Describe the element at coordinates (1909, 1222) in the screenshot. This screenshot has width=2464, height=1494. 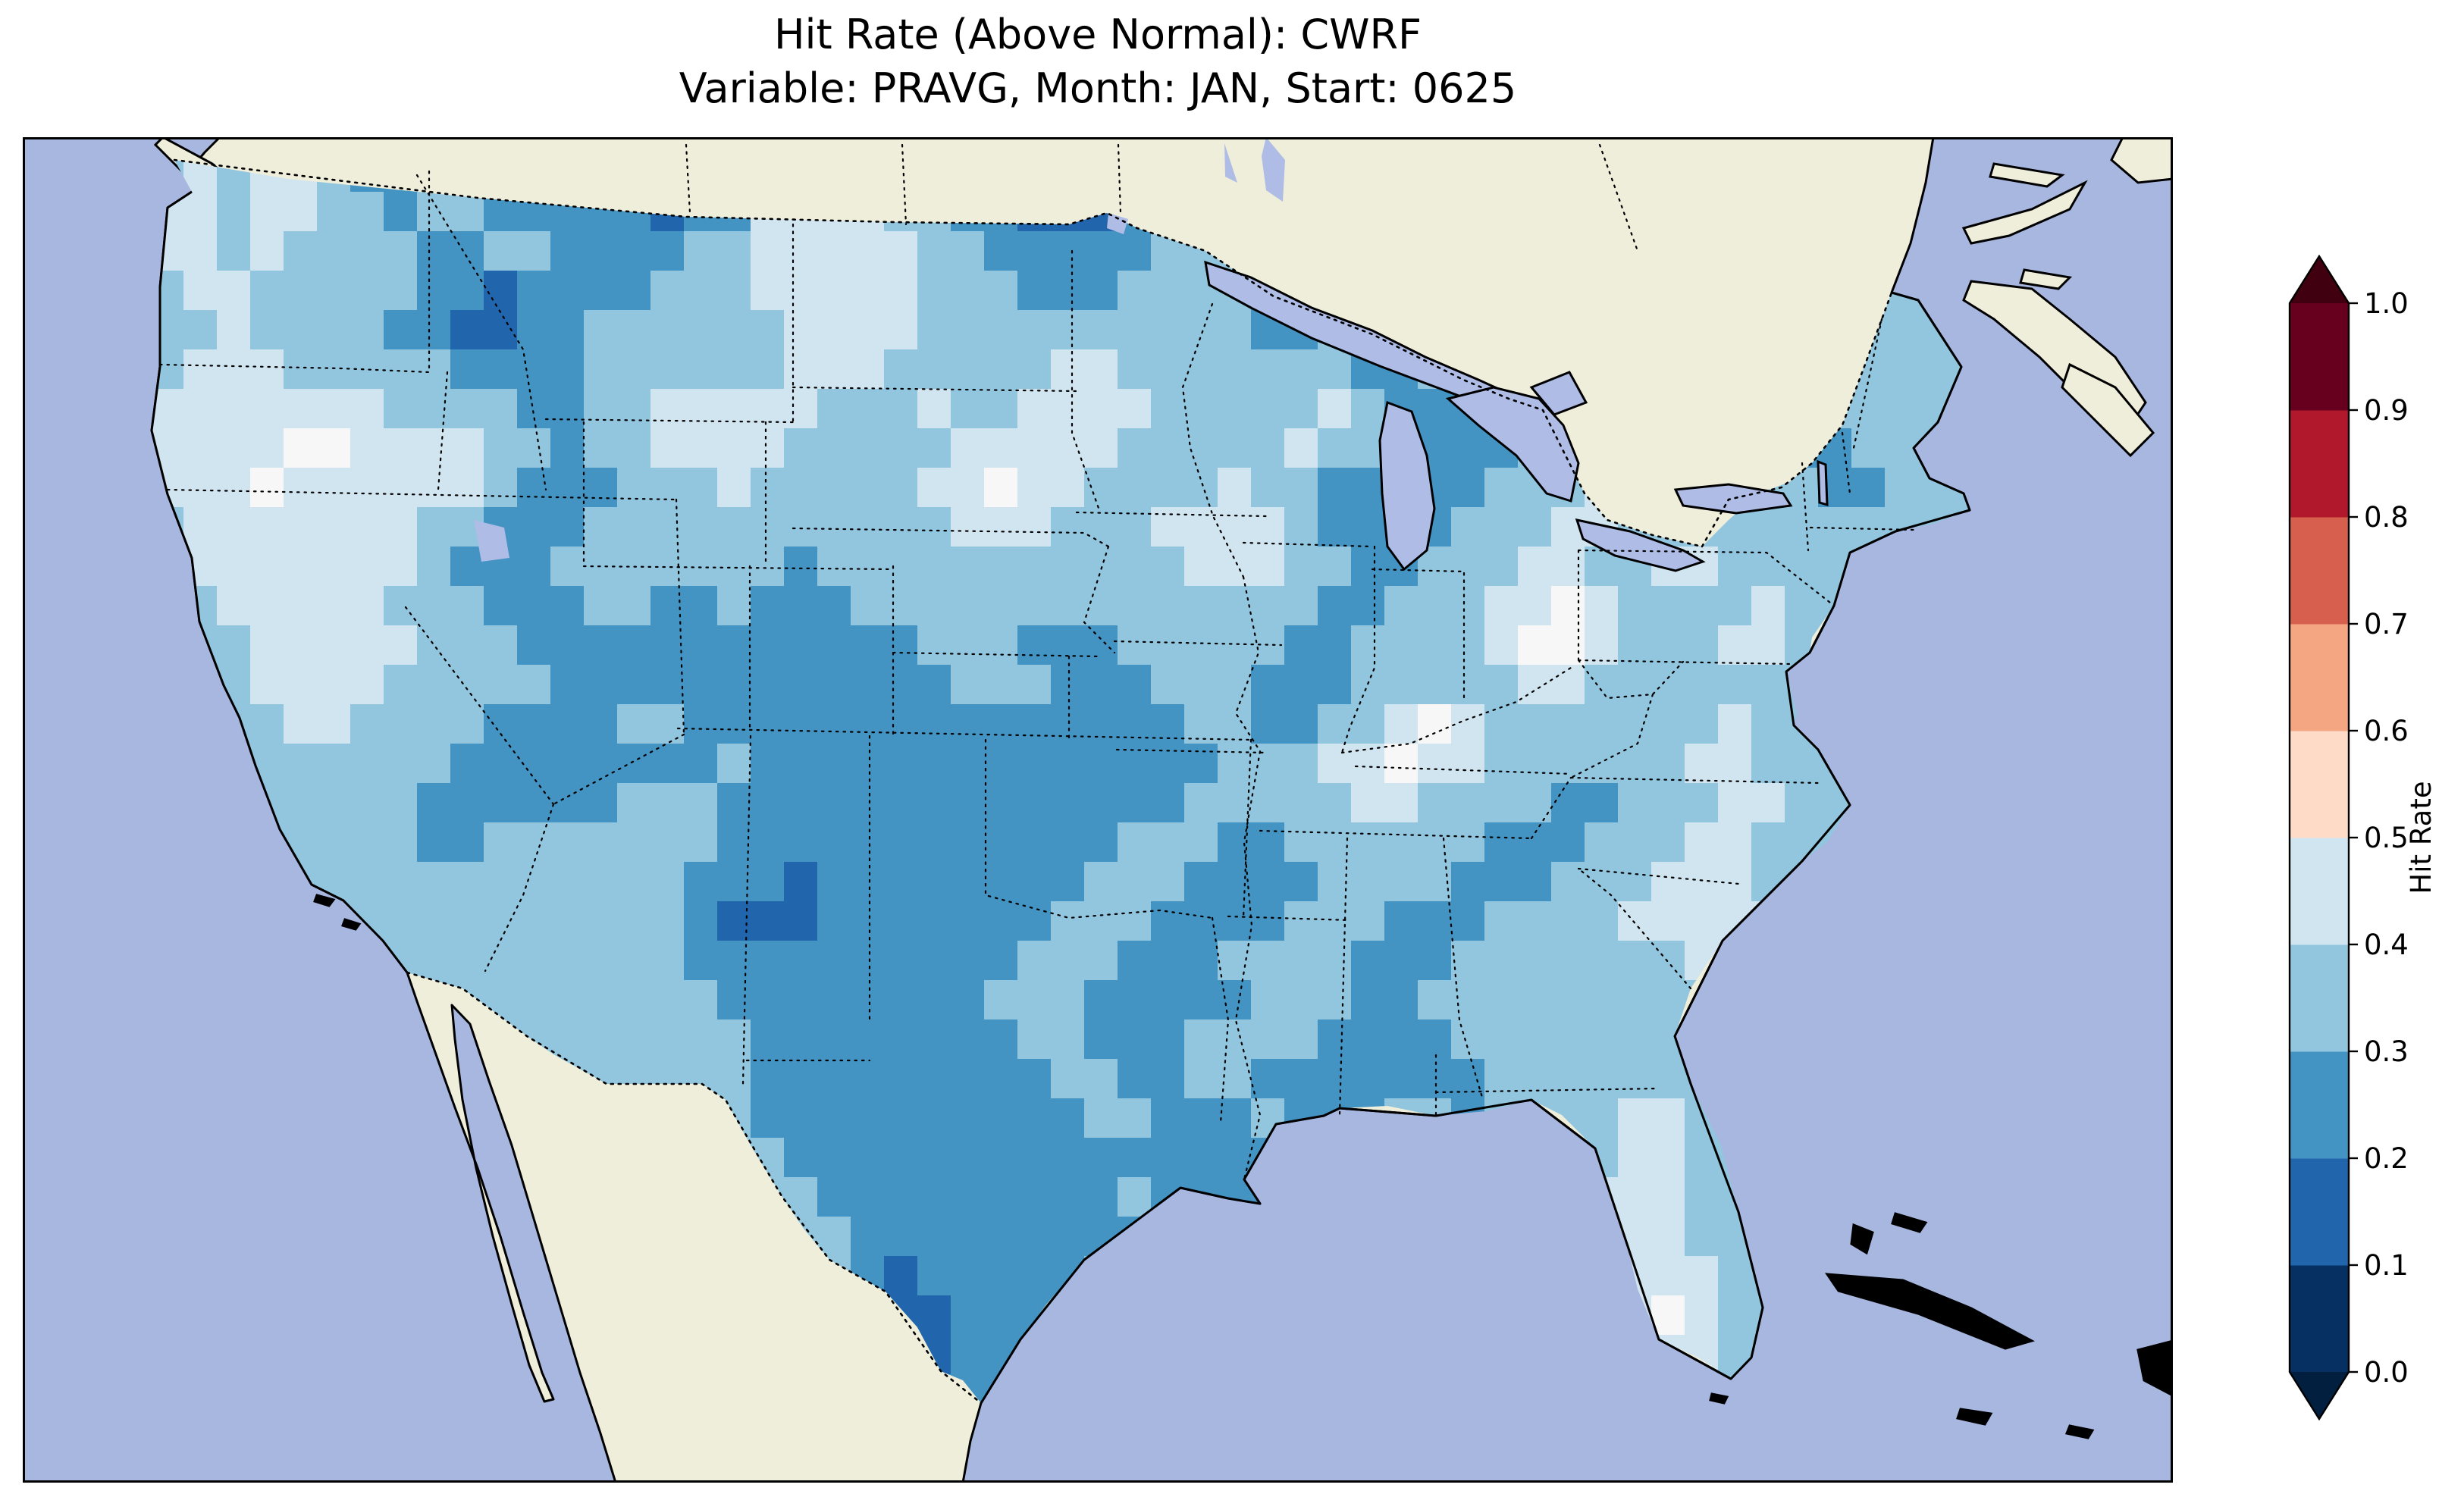
I see `bahamas-sliver` at that location.